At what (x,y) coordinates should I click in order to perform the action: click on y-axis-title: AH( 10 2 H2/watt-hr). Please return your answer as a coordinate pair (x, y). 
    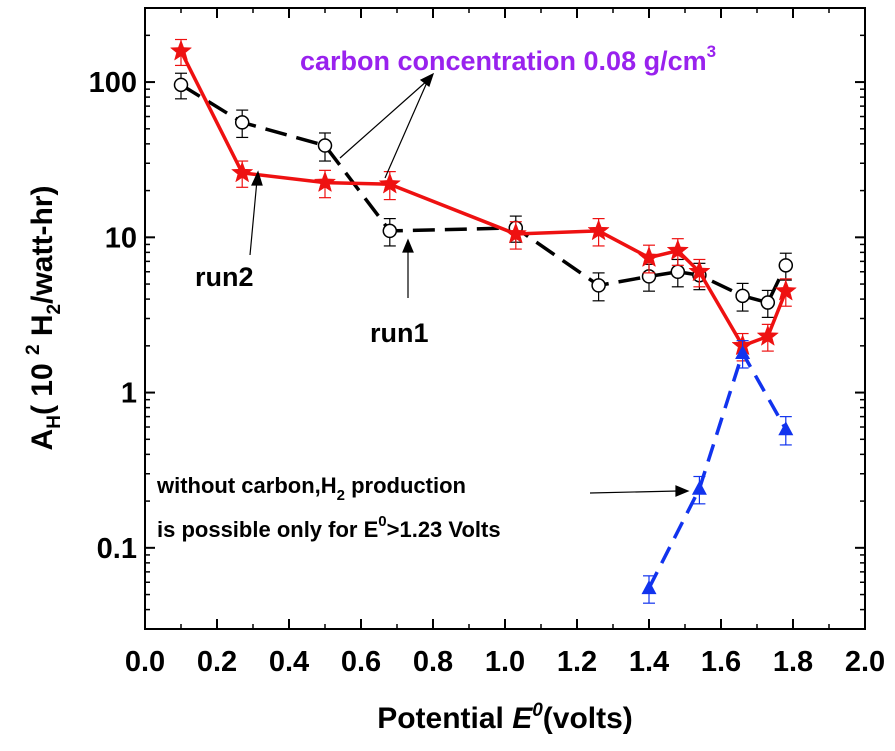
    Looking at the image, I should click on (44, 318).